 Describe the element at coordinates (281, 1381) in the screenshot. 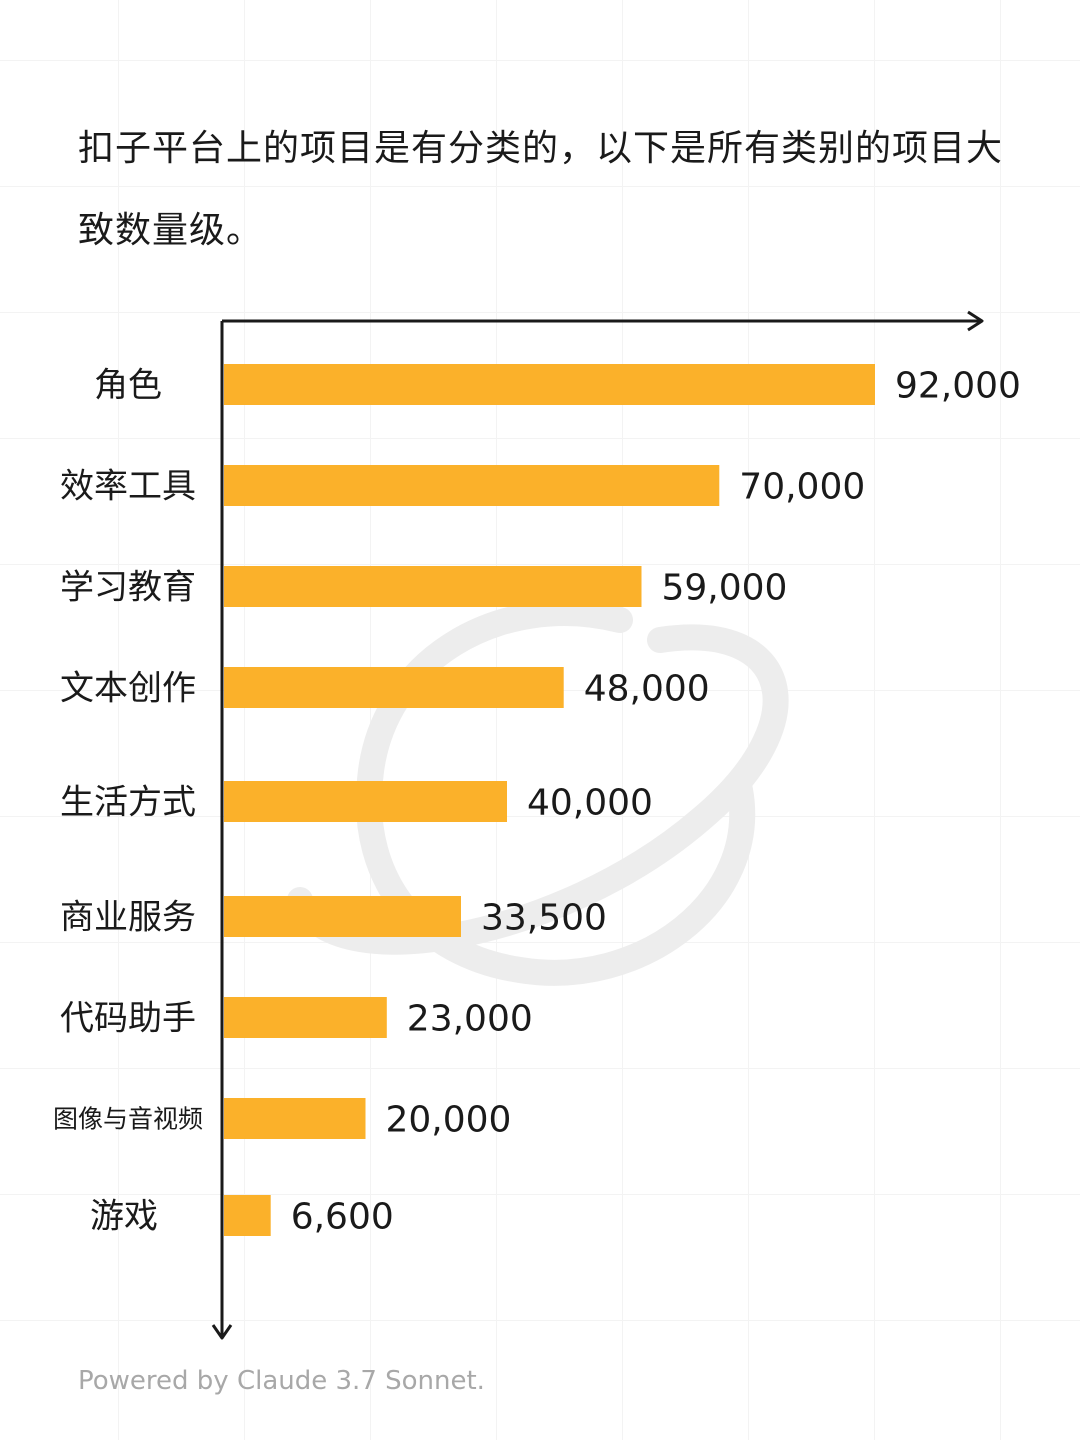

I see `footer-credit: Powered by Claude 3.7 Sonnet.` at that location.